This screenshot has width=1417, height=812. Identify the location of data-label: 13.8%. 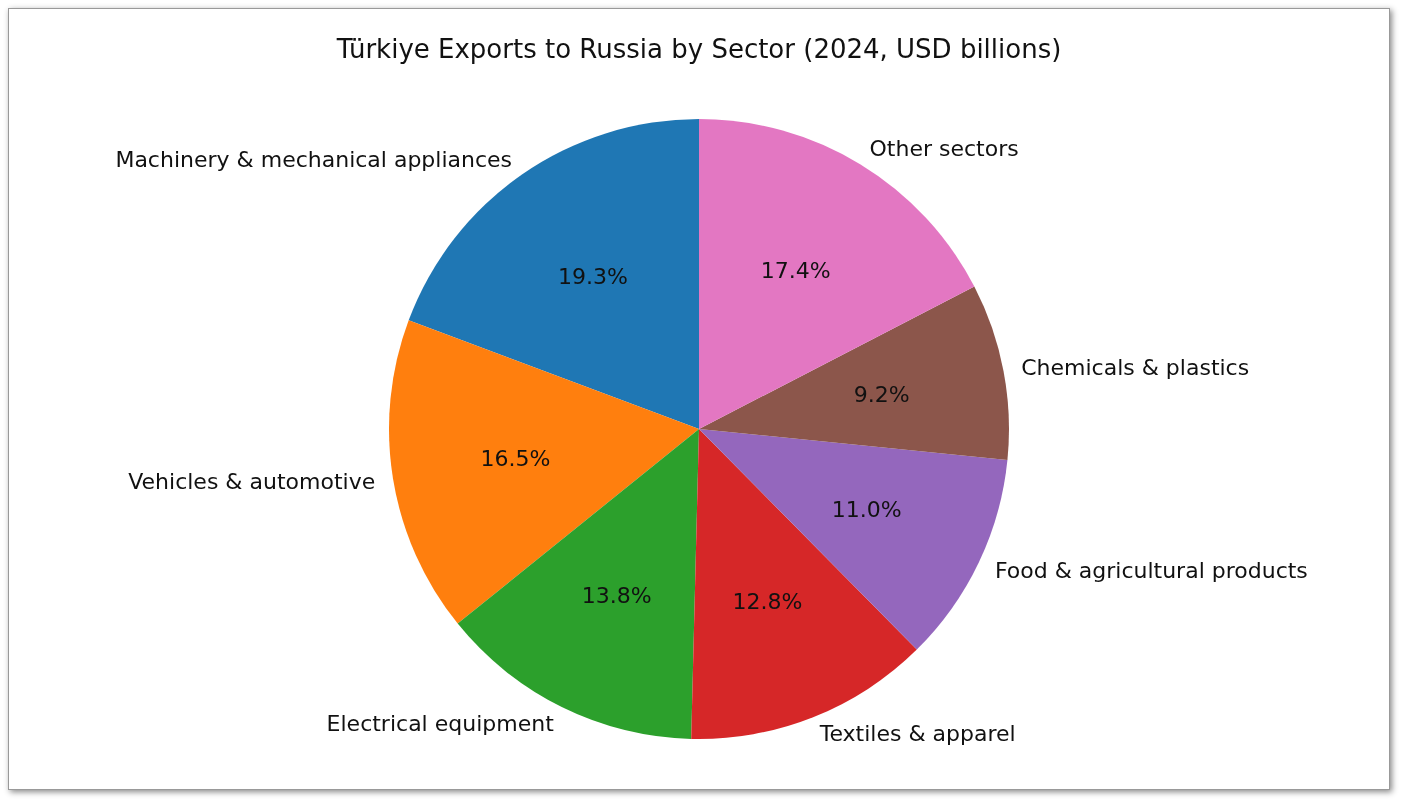
(616, 596).